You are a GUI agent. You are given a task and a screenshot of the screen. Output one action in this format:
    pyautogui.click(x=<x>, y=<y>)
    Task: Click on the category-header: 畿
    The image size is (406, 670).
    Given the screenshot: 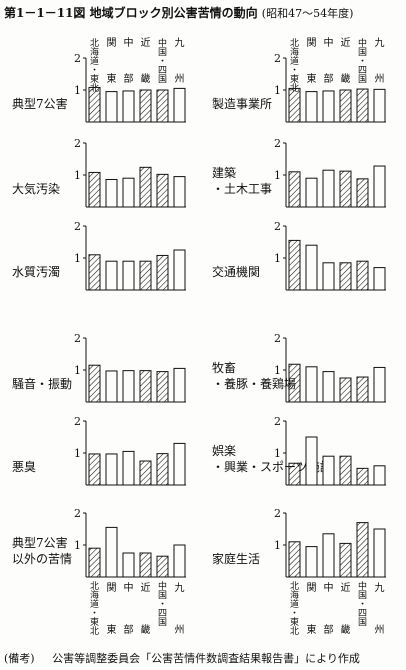 What is the action you would take?
    pyautogui.click(x=346, y=78)
    